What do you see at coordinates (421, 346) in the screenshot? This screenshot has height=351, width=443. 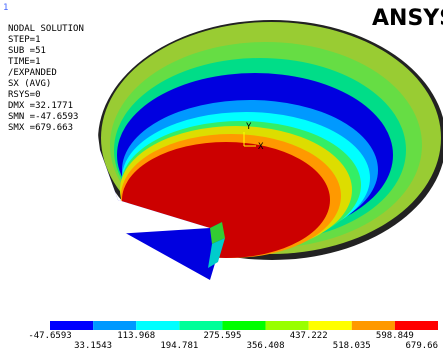 I see `legend-label: 679.66` at bounding box center [421, 346].